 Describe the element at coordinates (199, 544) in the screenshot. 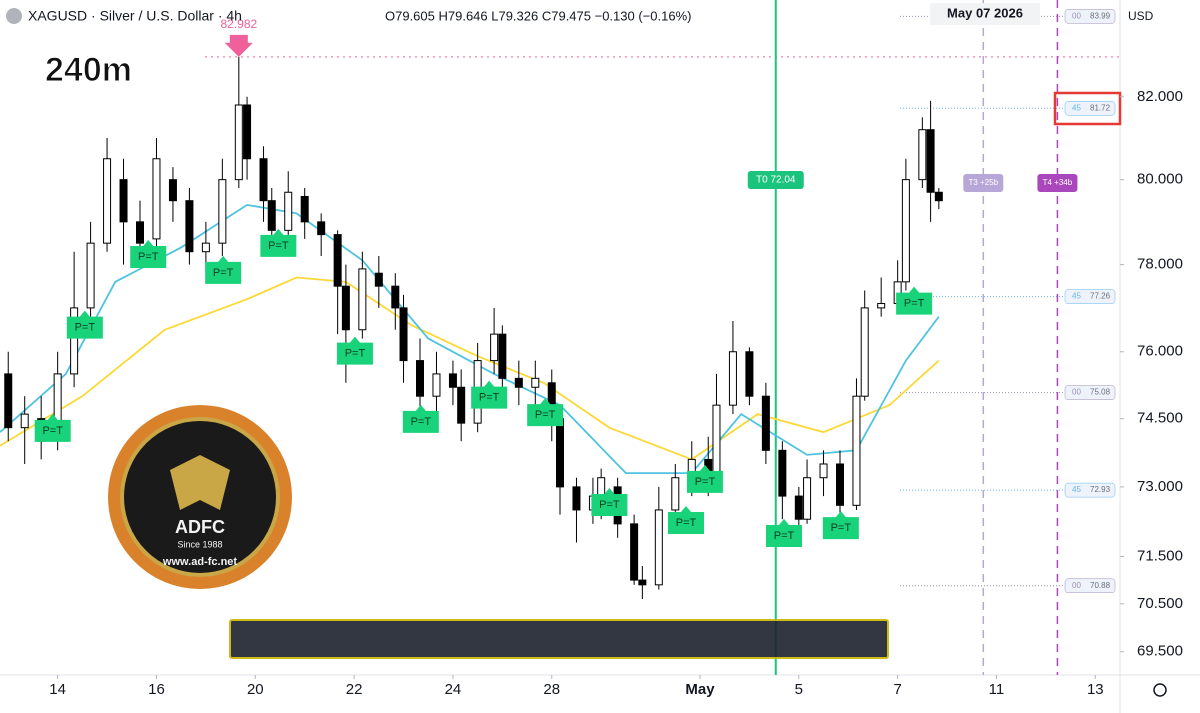

I see `logo-since: Since 1988` at that location.